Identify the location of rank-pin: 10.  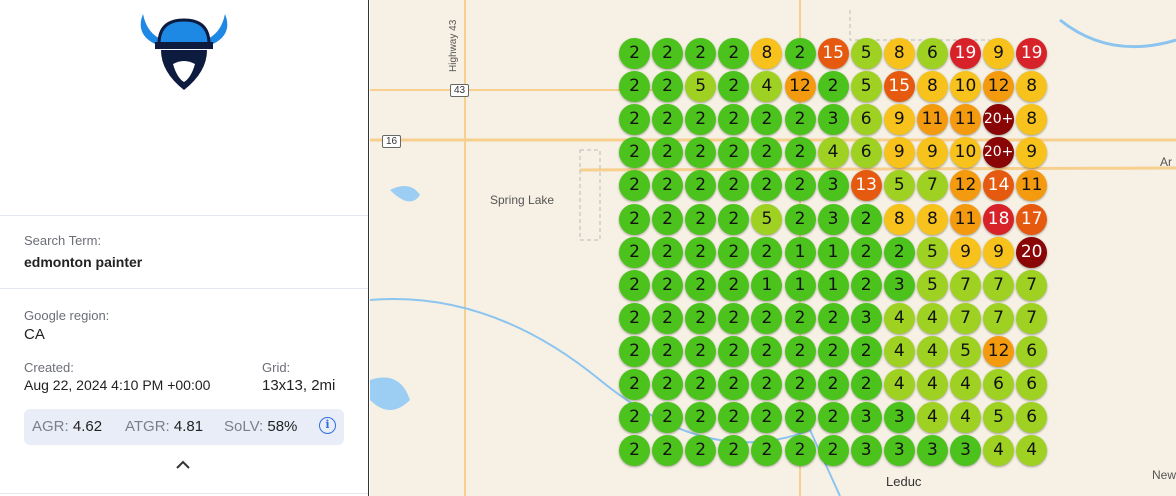
(965, 87).